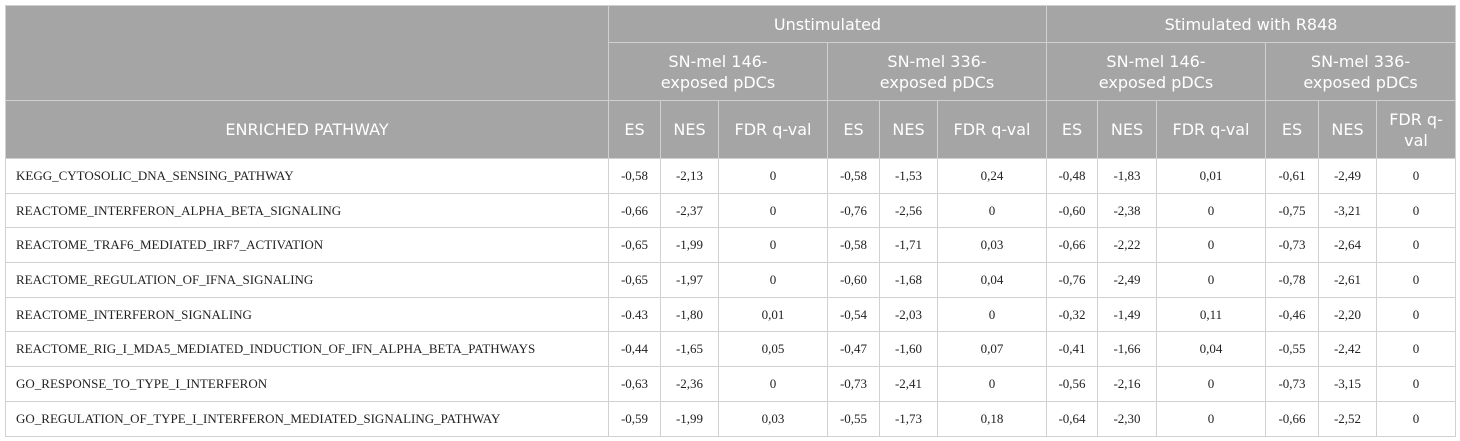 Image resolution: width=1460 pixels, height=441 pixels. Describe the element at coordinates (307, 245) in the screenshot. I see `pathway-cell: REACTOME_TRAF6_MEDIATED_IRF7_ACTIVATION` at that location.